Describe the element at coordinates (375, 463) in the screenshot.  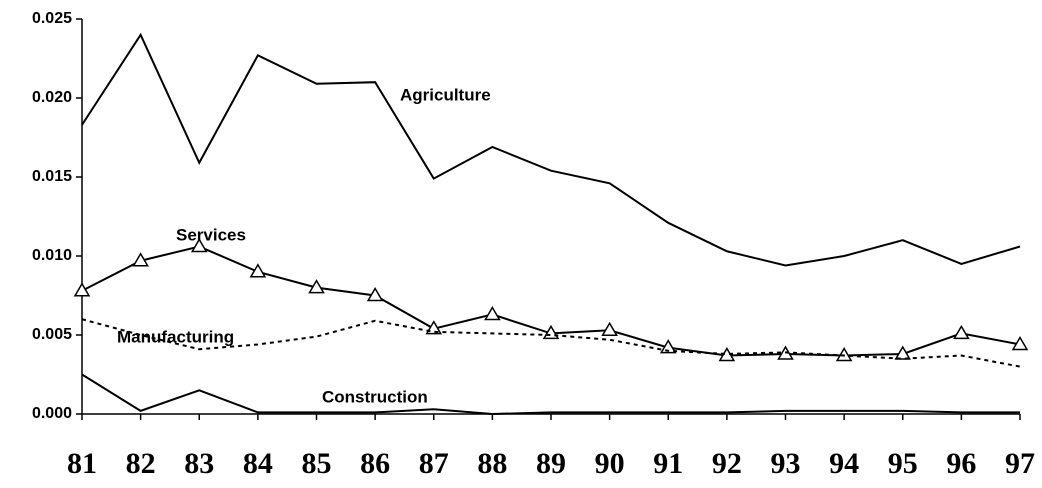
I see `x-tick-label: 86` at that location.